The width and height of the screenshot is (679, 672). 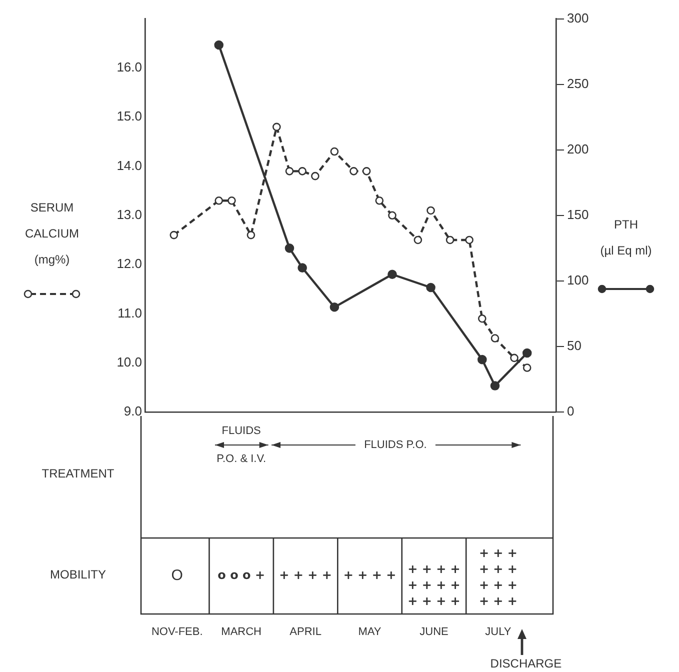 I want to click on y-tick-label: 12.0, so click(x=129, y=264).